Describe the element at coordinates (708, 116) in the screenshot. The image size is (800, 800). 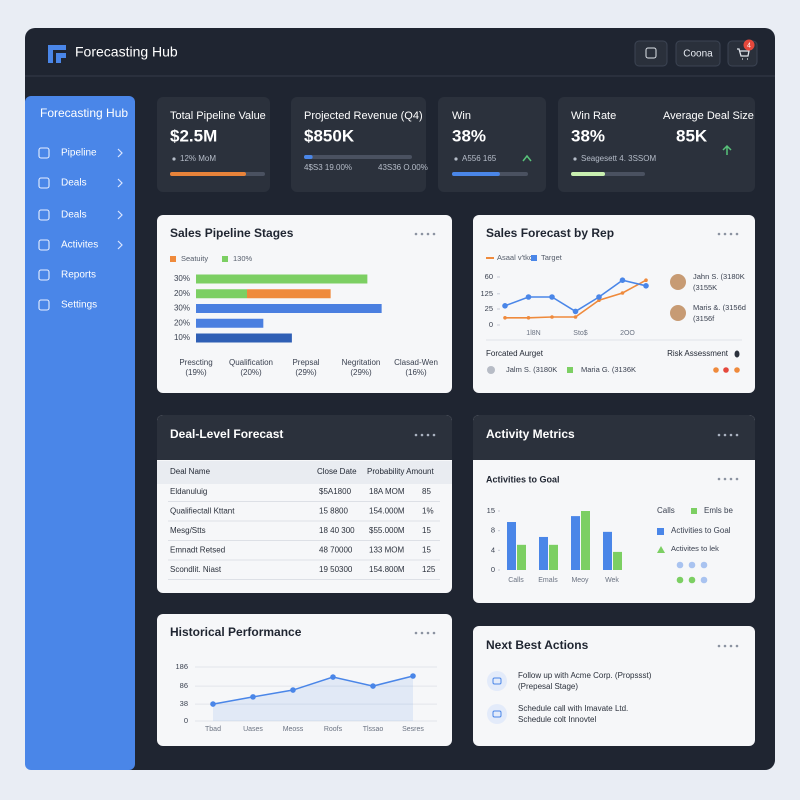
I see `kpi-label: Average Deal Size` at that location.